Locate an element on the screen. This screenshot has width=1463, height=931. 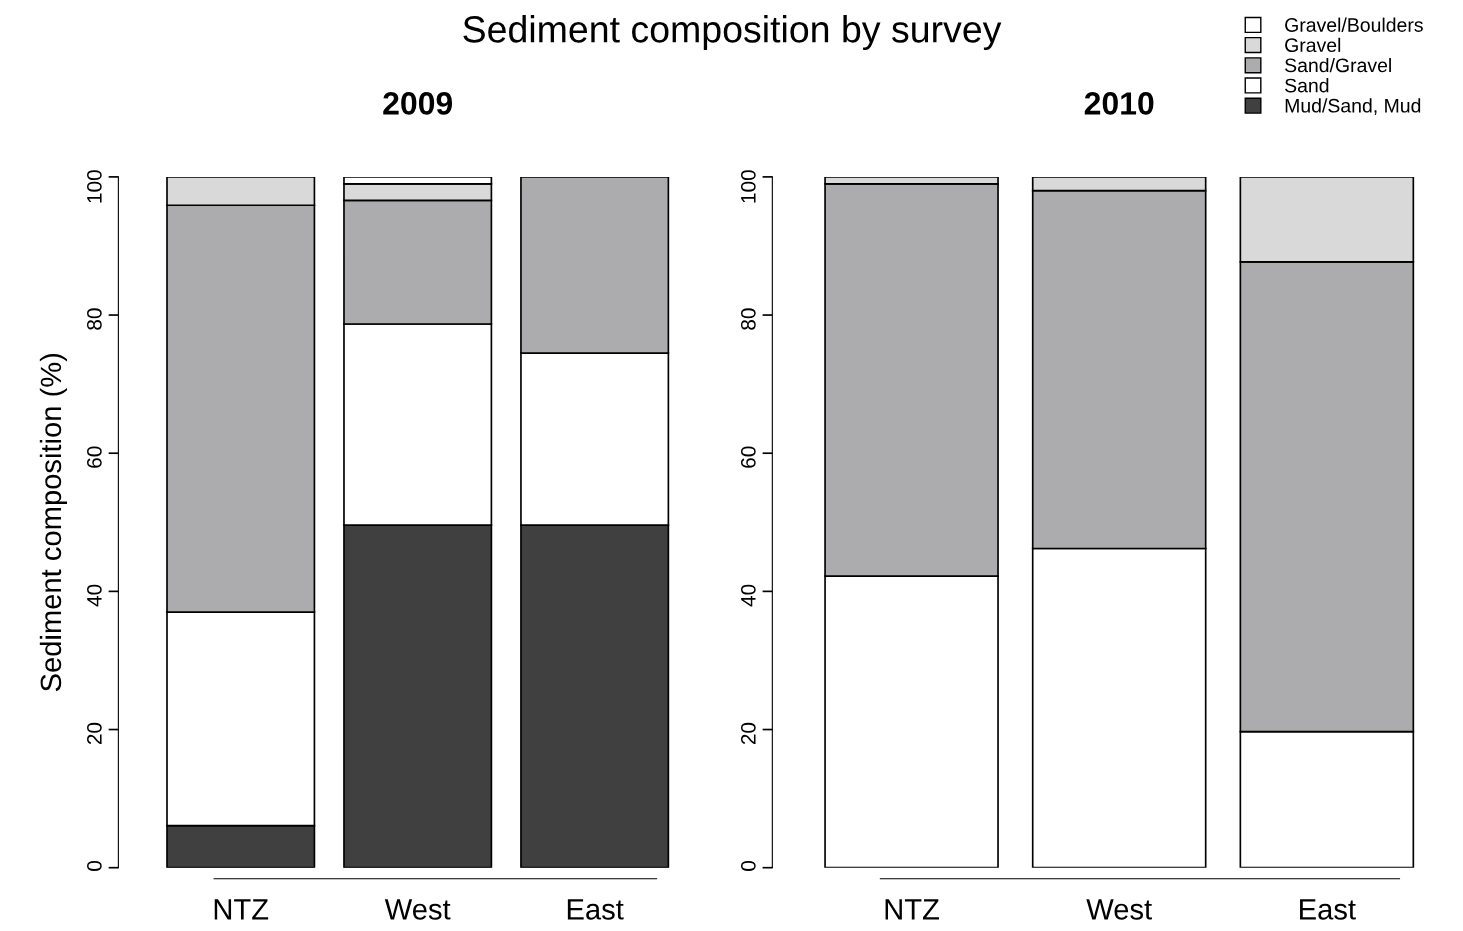
legend-label: Sand/Gravel is located at coordinates (1338, 65).